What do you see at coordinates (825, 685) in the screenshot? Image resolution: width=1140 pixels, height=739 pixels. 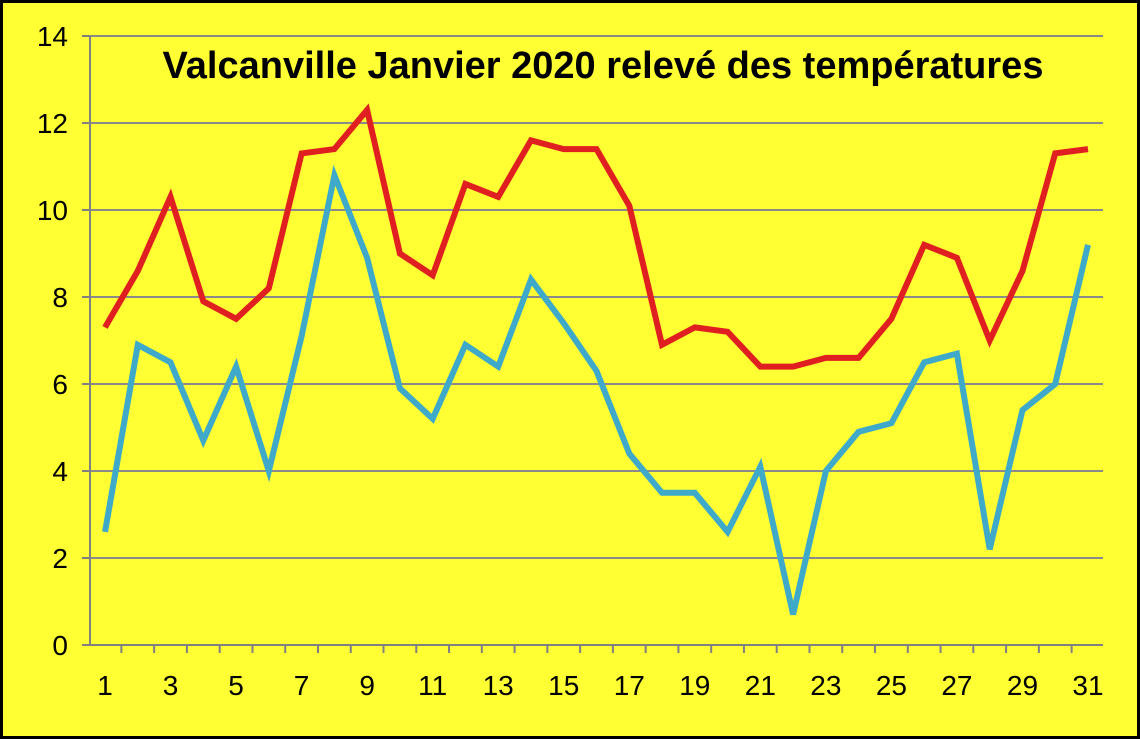 I see `x-tick-label: 23` at bounding box center [825, 685].